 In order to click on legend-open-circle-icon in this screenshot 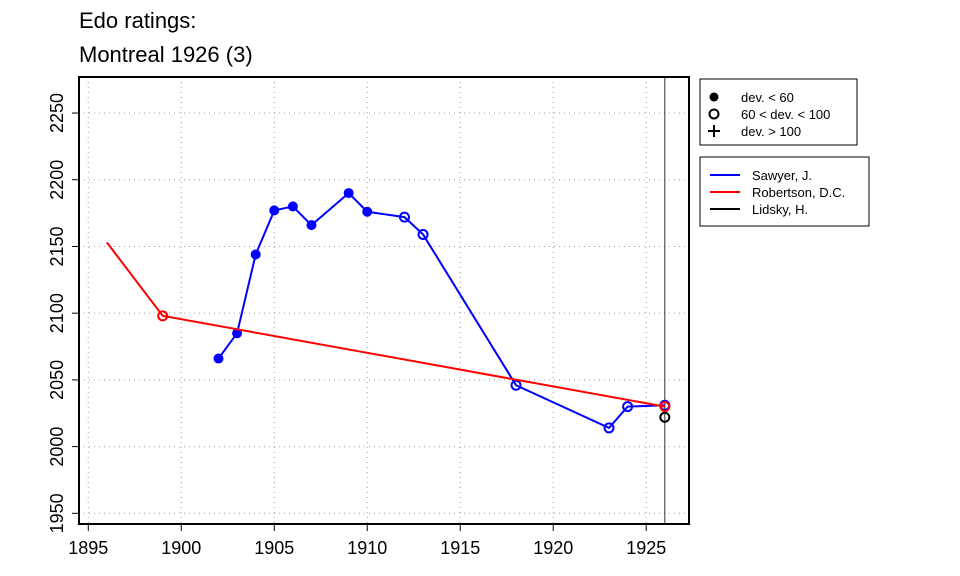, I will do `click(714, 114)`.